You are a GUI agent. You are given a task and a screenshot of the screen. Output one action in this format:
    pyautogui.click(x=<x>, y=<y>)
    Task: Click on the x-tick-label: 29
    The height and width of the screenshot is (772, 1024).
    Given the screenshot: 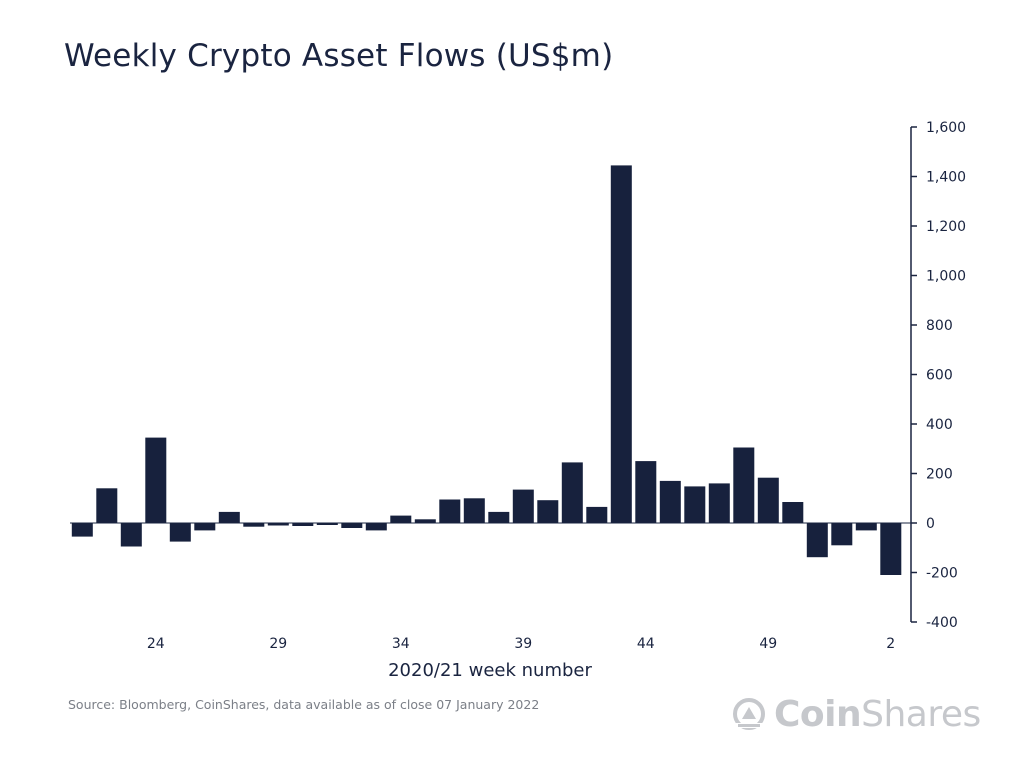 What is the action you would take?
    pyautogui.click(x=278, y=644)
    